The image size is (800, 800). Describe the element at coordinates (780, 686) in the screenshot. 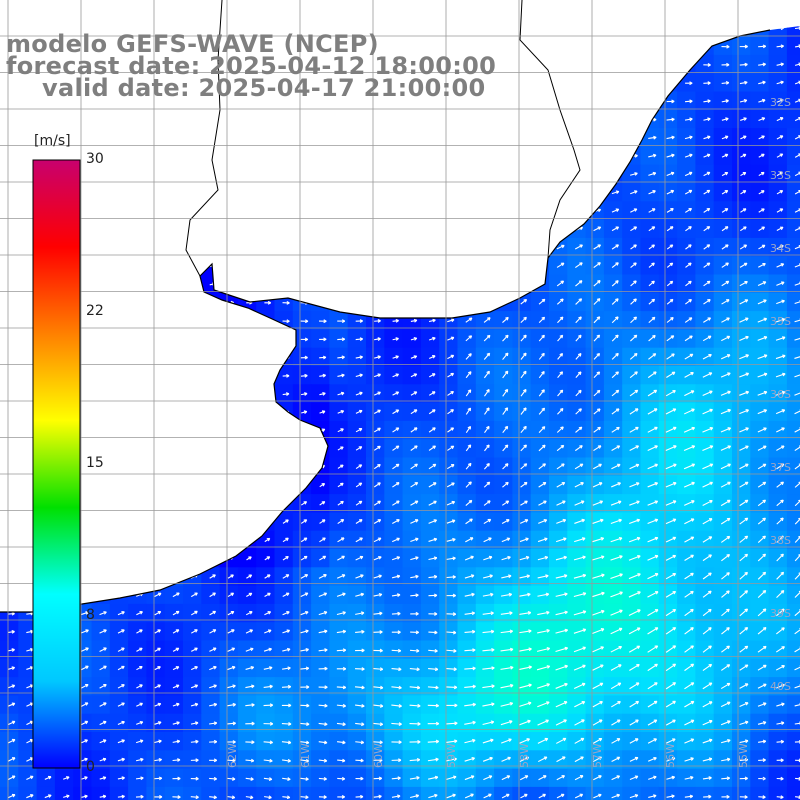

I see `latitude-label: 40S` at that location.